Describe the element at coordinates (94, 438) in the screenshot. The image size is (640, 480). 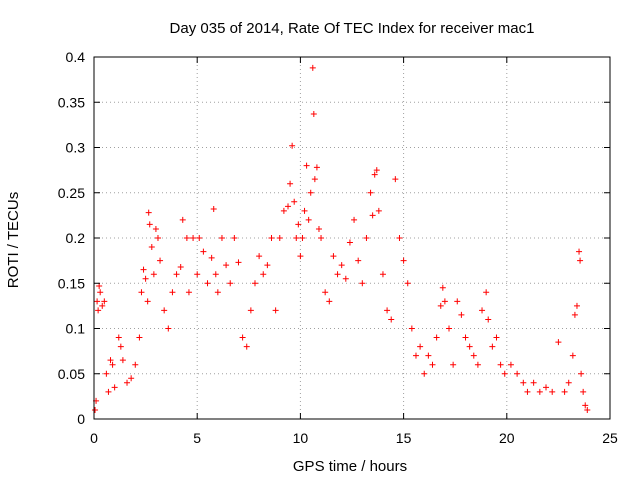
I see `x-tick-label: 0` at that location.